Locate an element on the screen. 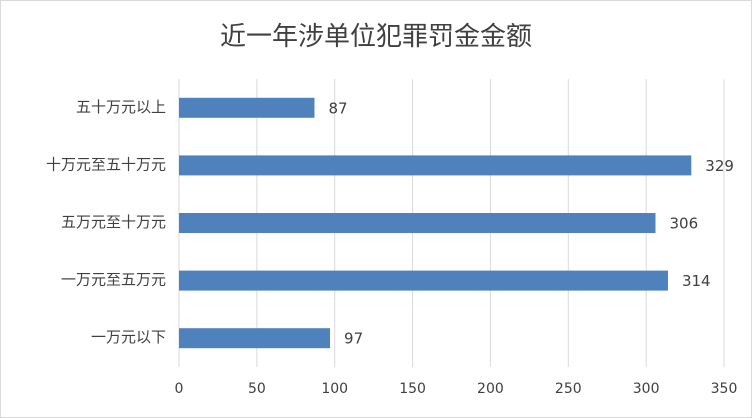  x-tick-label: 0 is located at coordinates (179, 389).